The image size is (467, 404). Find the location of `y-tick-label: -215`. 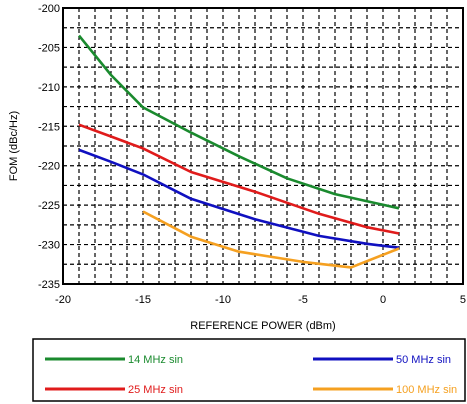

y-tick-label: -215 is located at coordinates (49, 127).